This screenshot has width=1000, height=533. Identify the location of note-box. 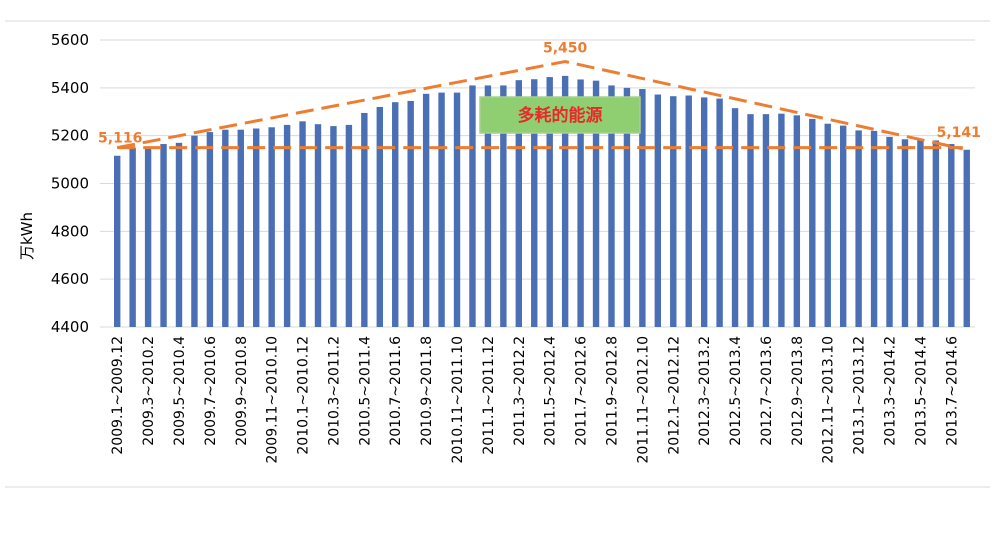
(560, 115).